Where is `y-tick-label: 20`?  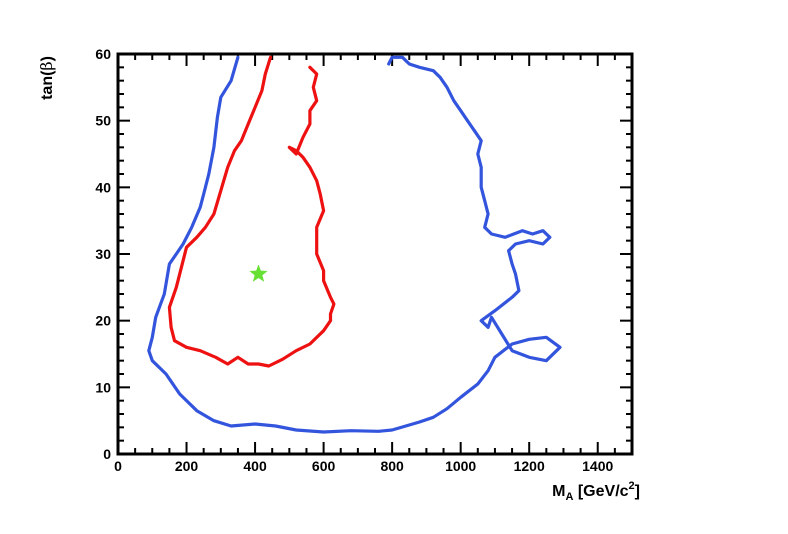
y-tick-label: 20 is located at coordinates (103, 321).